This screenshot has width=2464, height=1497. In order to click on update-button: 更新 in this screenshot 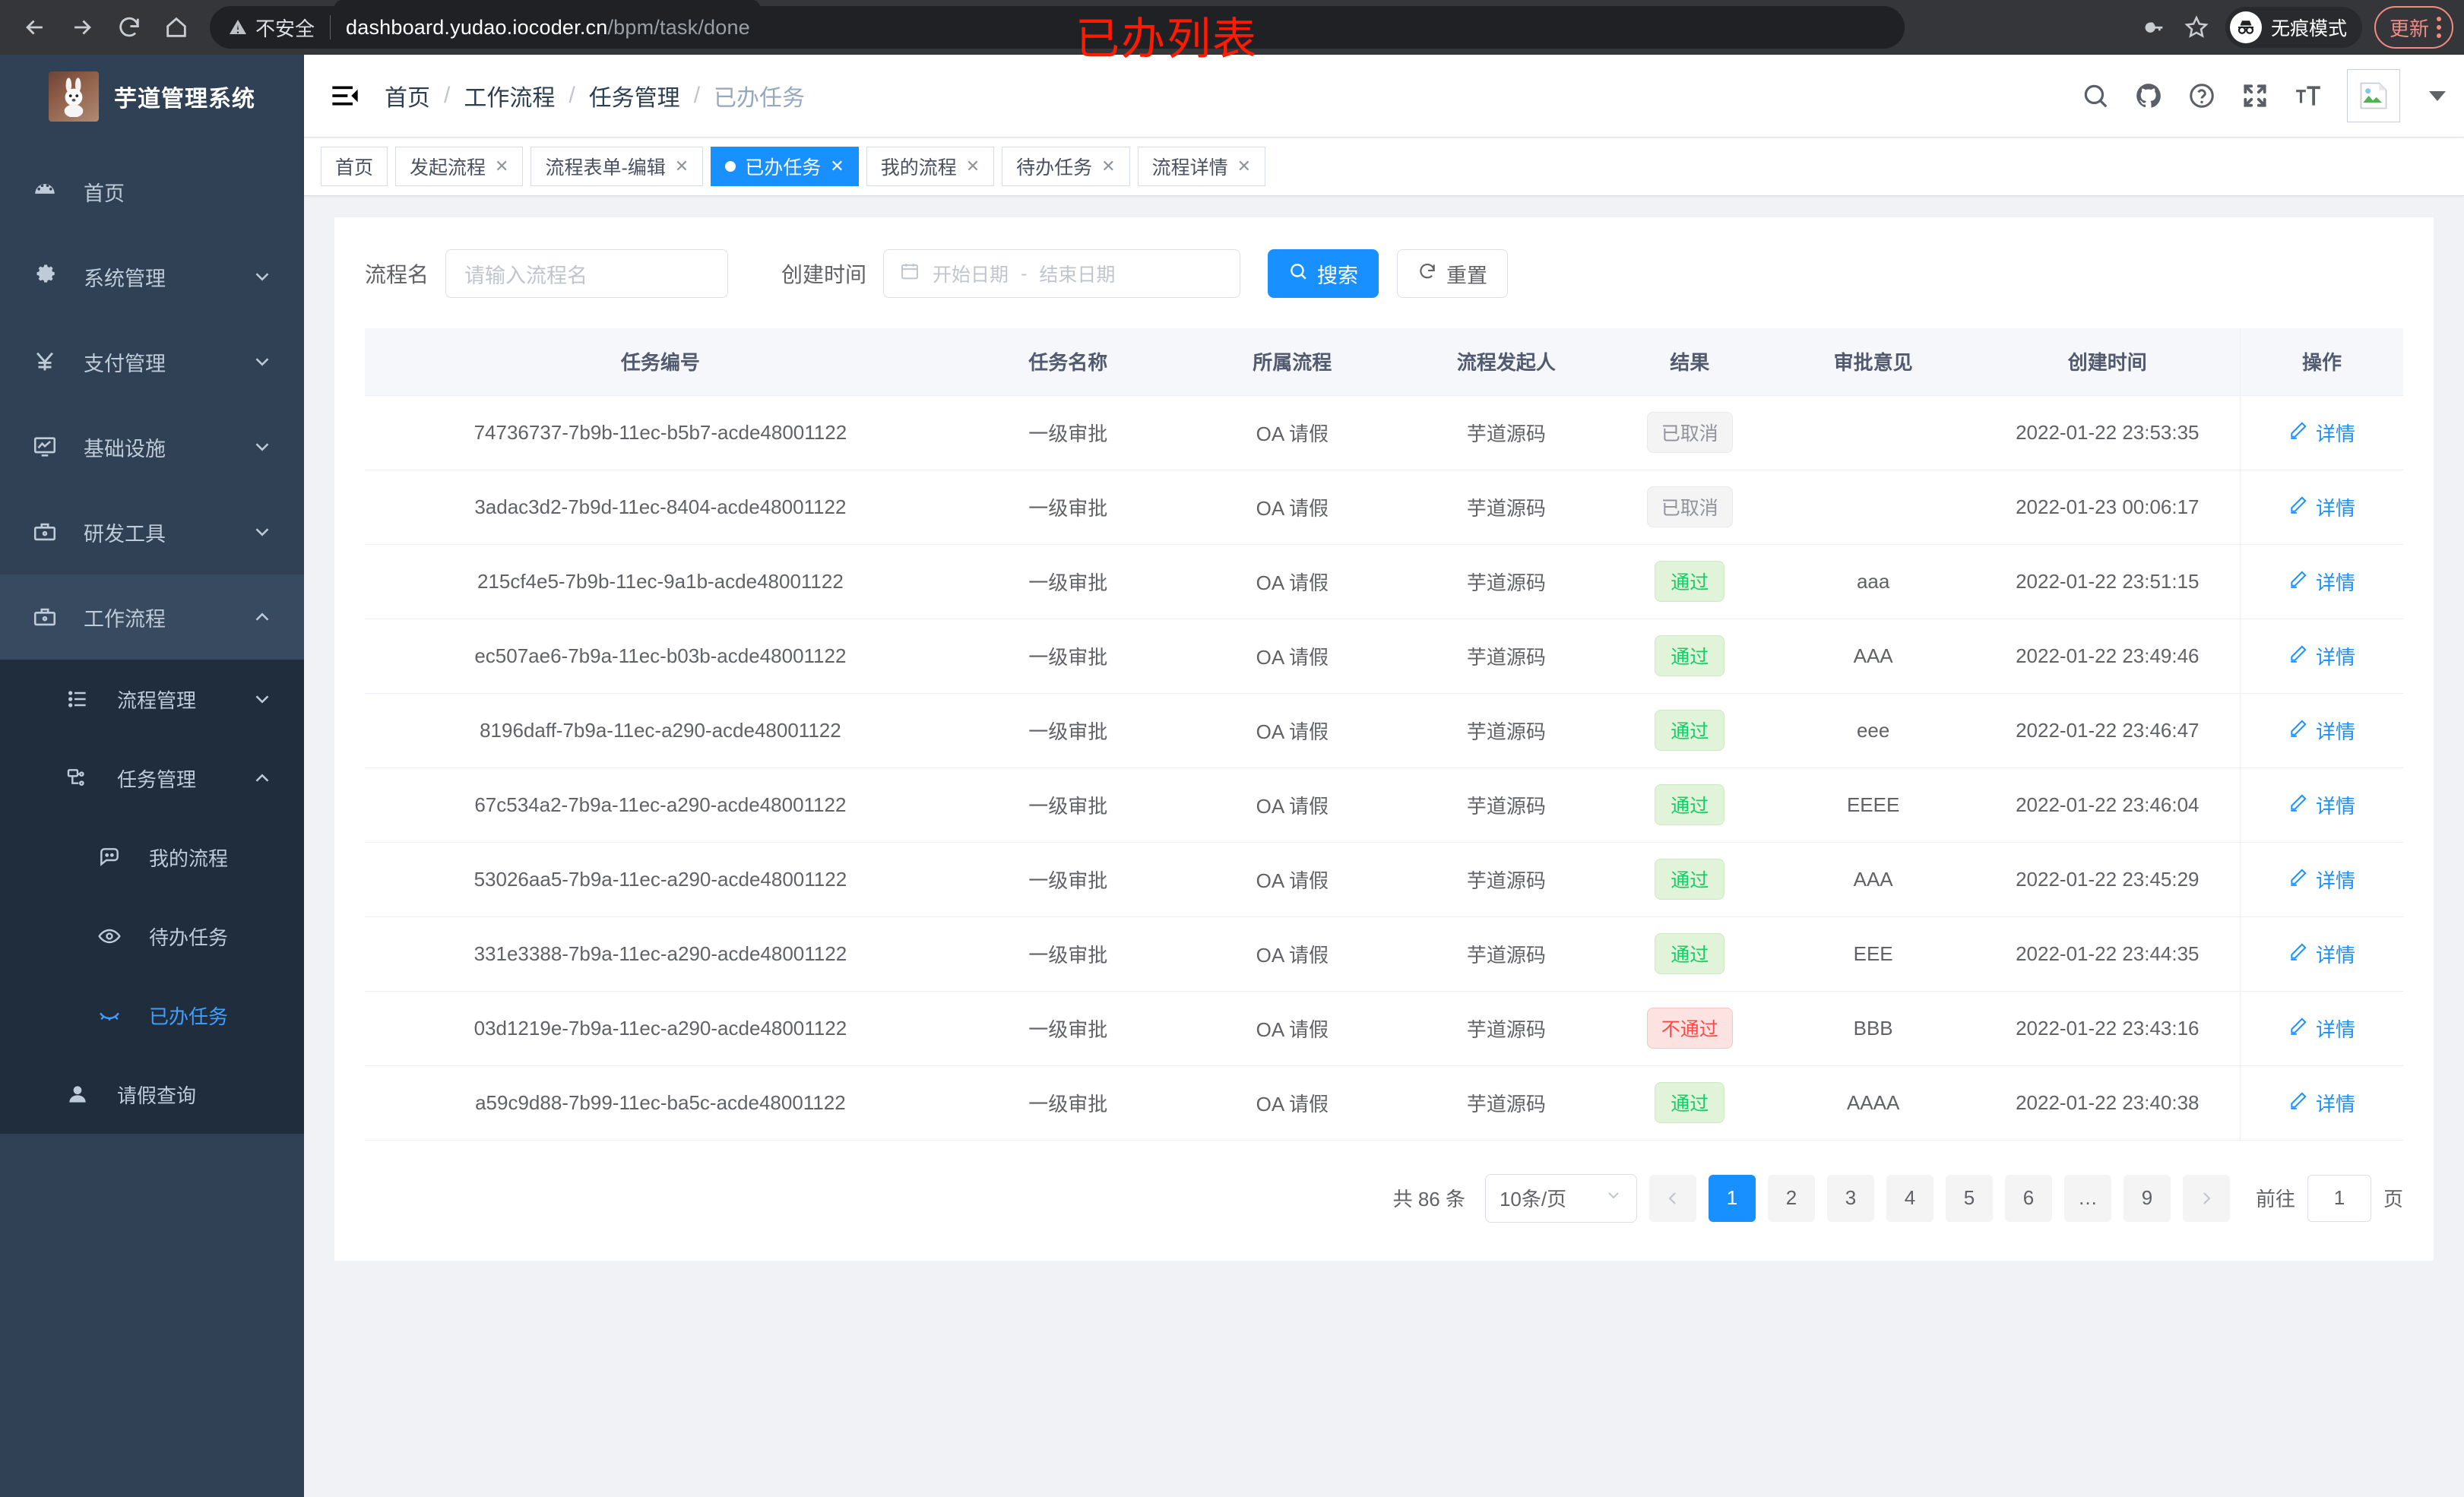, I will do `click(2413, 28)`.